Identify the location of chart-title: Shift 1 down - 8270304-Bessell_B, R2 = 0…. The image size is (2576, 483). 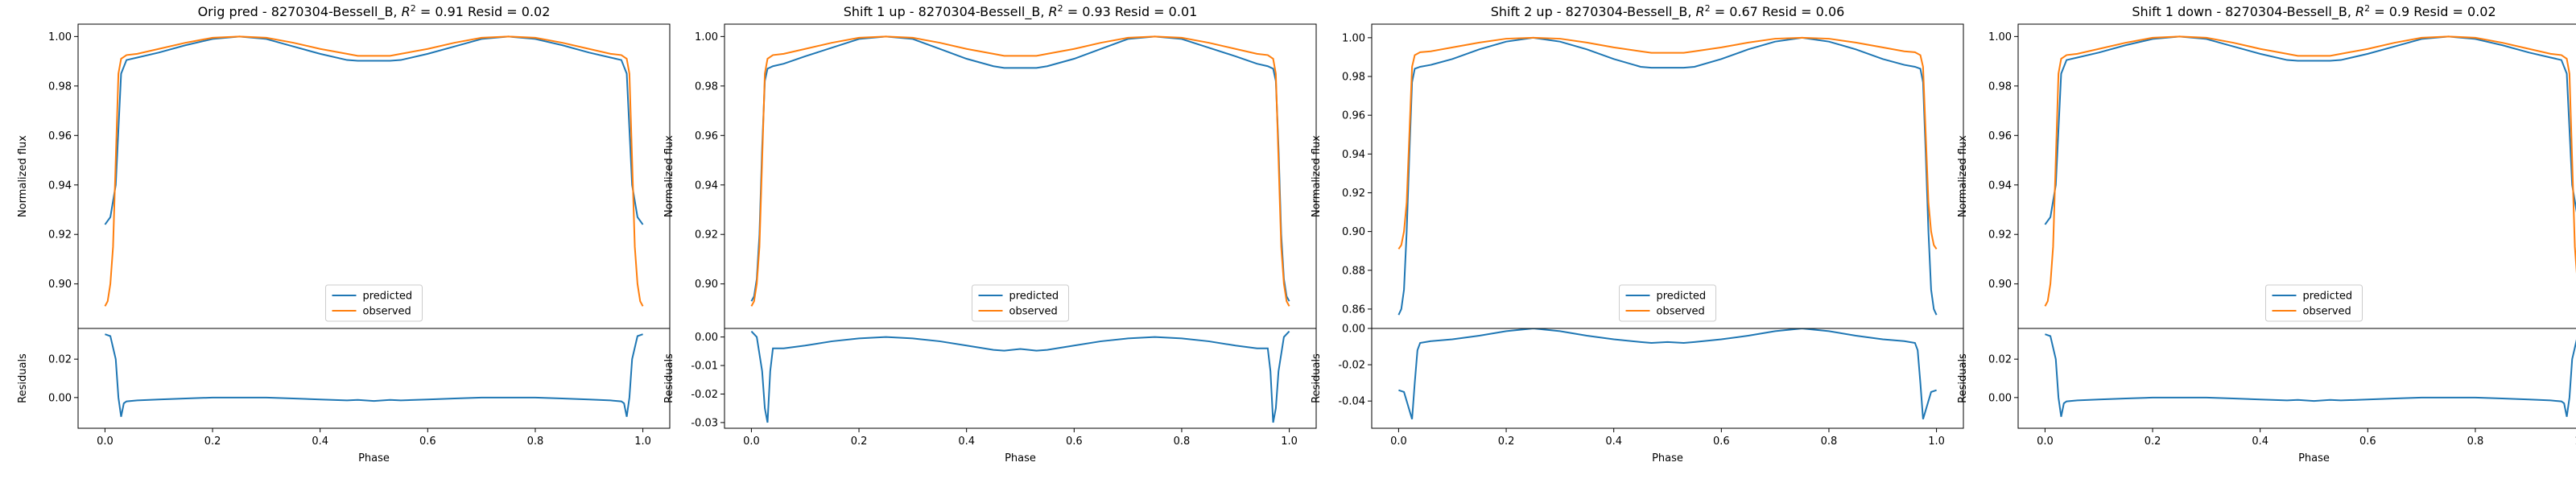
(2314, 12).